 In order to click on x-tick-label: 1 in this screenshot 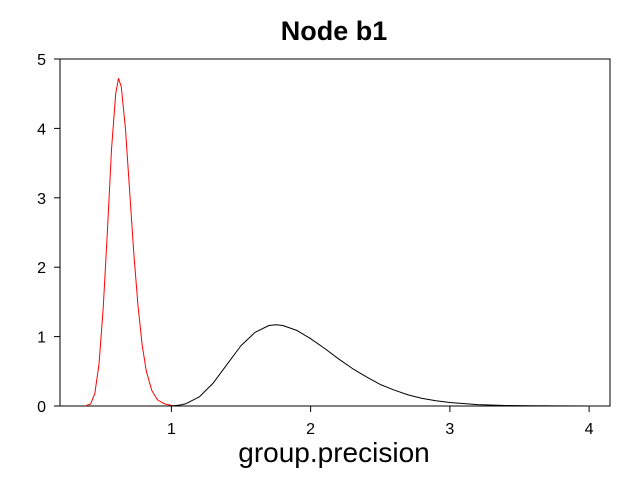, I will do `click(171, 429)`.